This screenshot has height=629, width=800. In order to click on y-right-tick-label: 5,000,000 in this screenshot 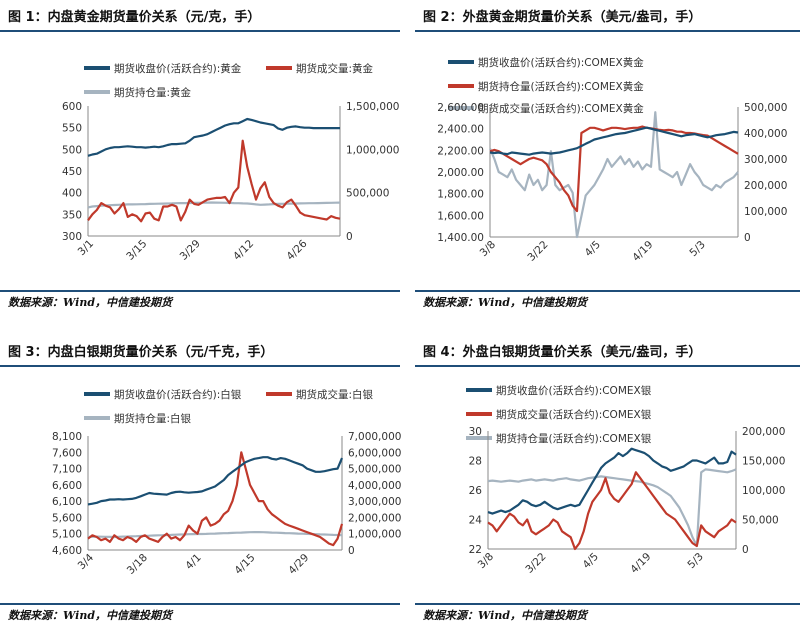, I will do `click(374, 470)`.